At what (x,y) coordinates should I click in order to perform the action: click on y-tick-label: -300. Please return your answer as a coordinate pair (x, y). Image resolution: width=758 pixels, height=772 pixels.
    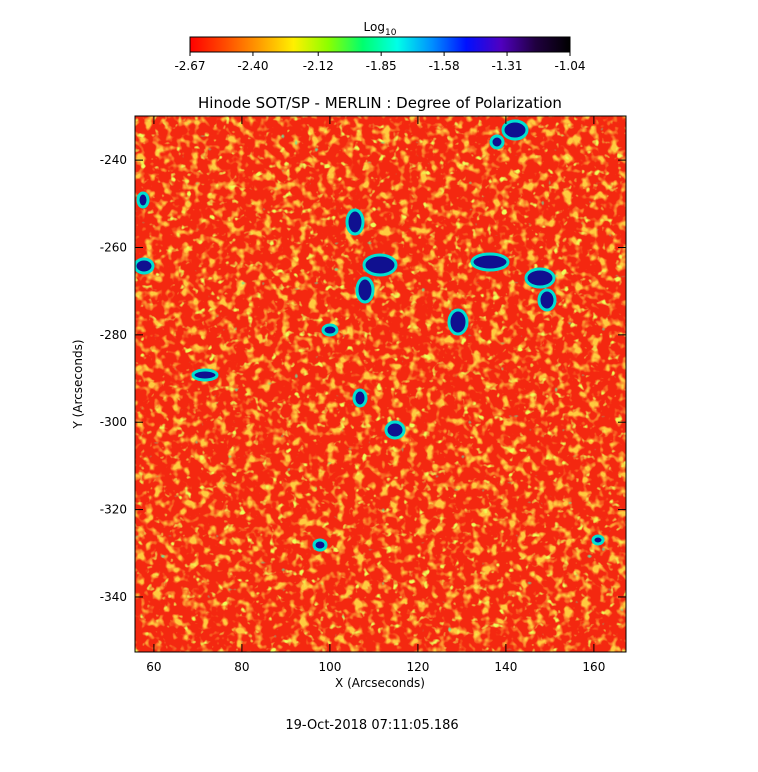
    Looking at the image, I should click on (113, 422).